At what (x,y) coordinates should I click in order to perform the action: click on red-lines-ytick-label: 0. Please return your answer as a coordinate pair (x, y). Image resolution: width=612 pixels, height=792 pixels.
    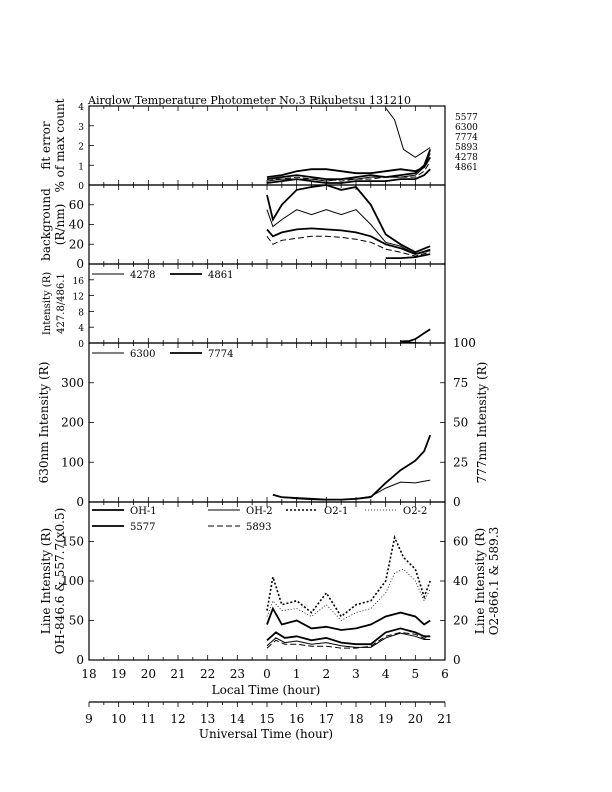
    Looking at the image, I should click on (80, 502).